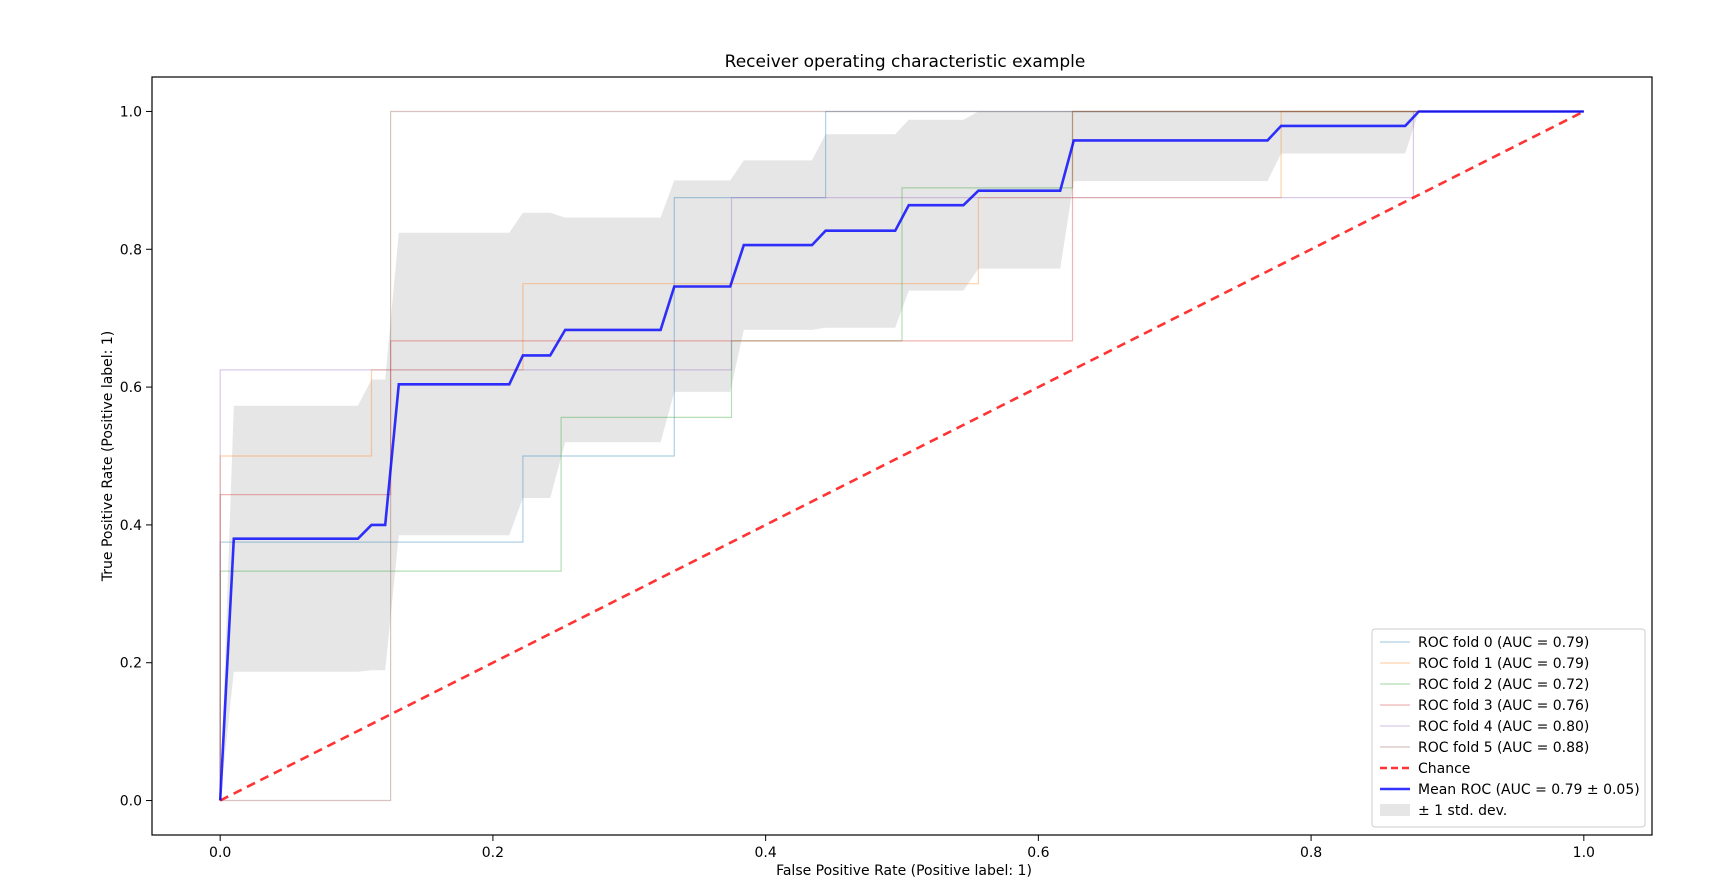 The image size is (1709, 891). What do you see at coordinates (1529, 790) in the screenshot?
I see `legend-label-7: Mean ROC (AUC = 0.79 ± 0.05)` at bounding box center [1529, 790].